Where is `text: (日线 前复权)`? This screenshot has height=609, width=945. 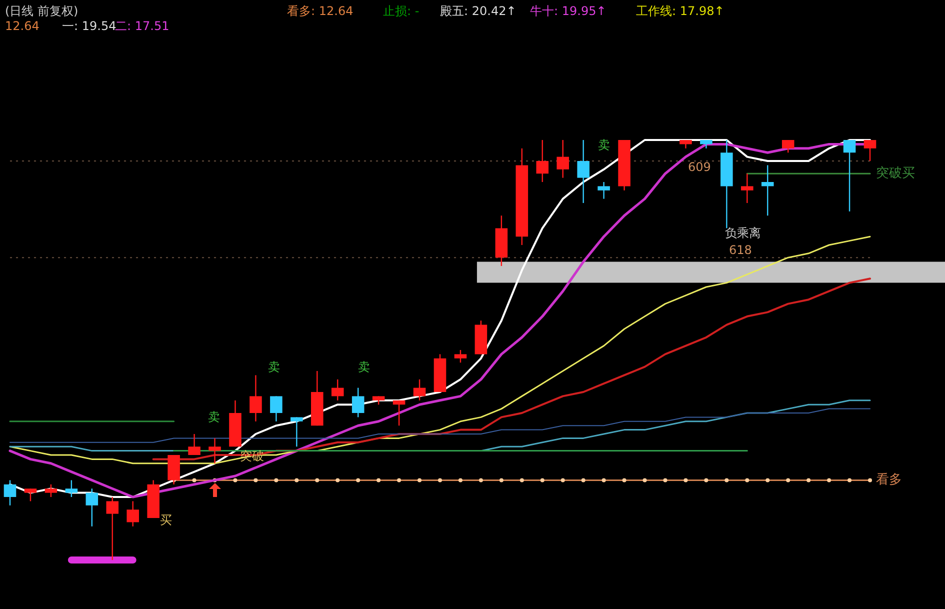
text: (日线 前复权) is located at coordinates (41, 11).